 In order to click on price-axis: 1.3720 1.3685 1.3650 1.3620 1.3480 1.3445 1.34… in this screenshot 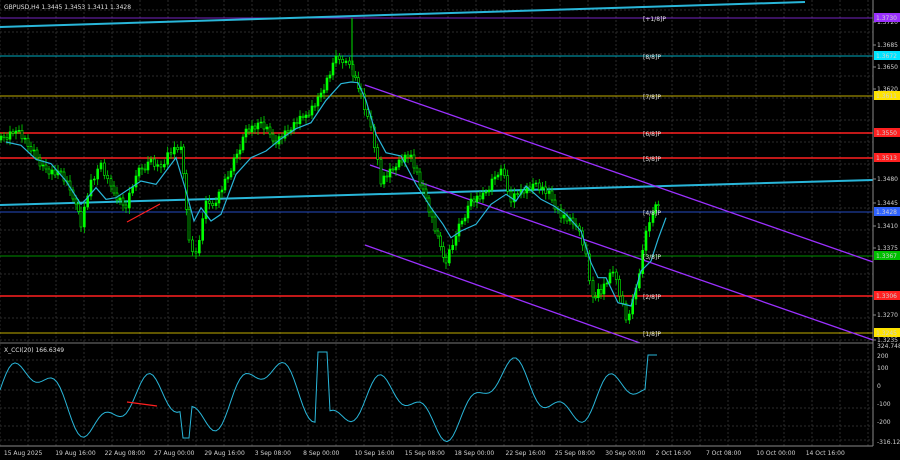, I will do `click(885, 181)`.